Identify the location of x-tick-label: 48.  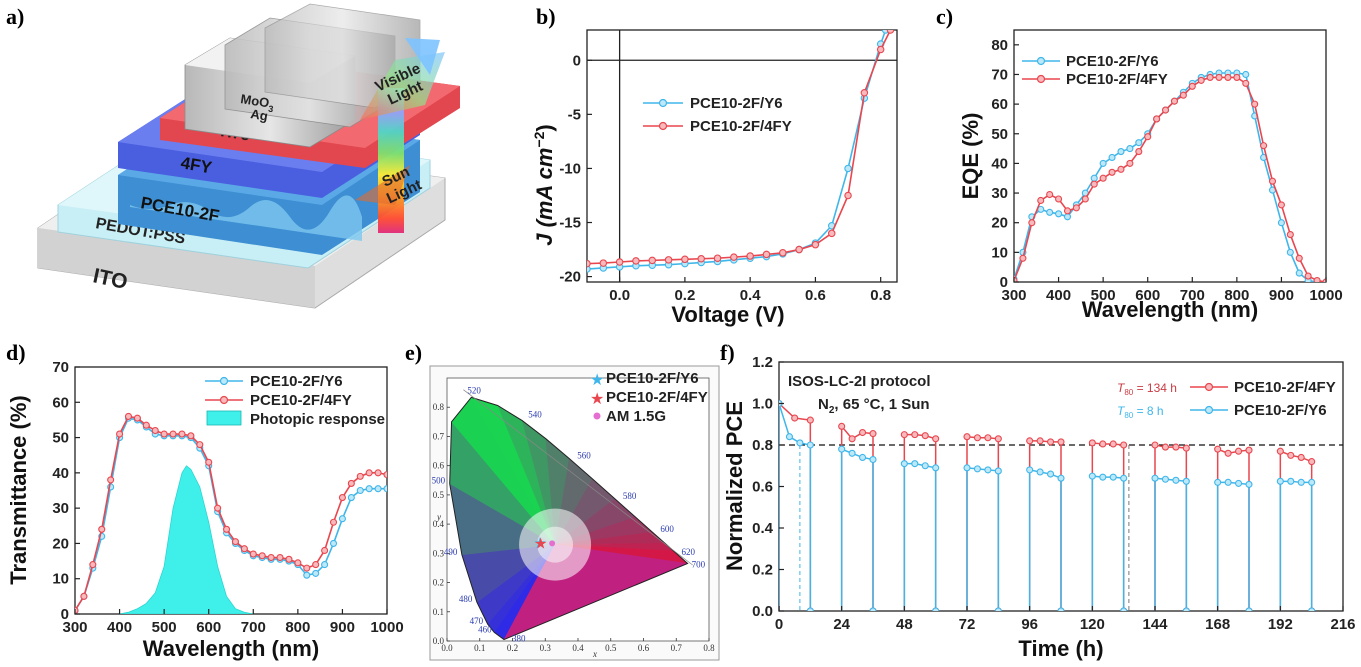
(904, 624).